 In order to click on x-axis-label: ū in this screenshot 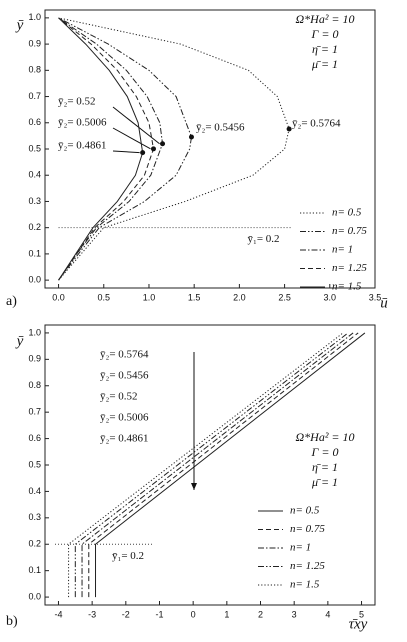, I will do `click(384, 303)`.